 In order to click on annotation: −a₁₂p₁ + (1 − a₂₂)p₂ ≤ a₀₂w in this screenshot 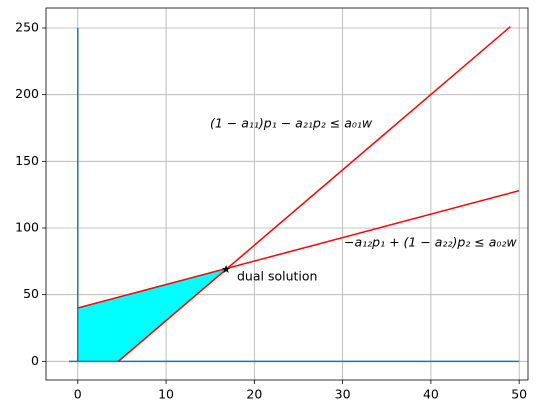, I will do `click(430, 242)`.